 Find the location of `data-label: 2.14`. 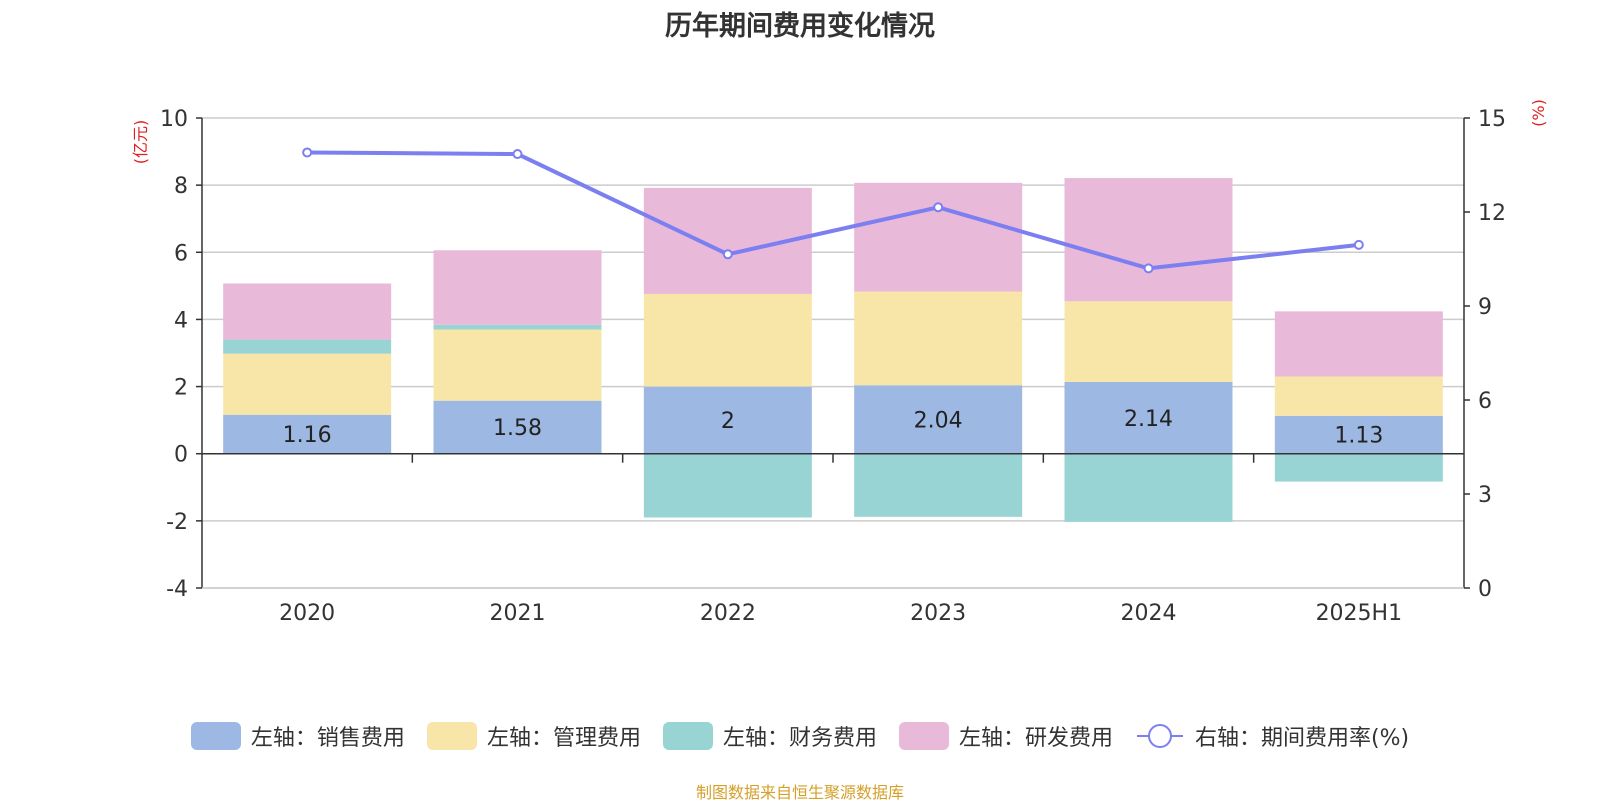

data-label: 2.14 is located at coordinates (1148, 419).